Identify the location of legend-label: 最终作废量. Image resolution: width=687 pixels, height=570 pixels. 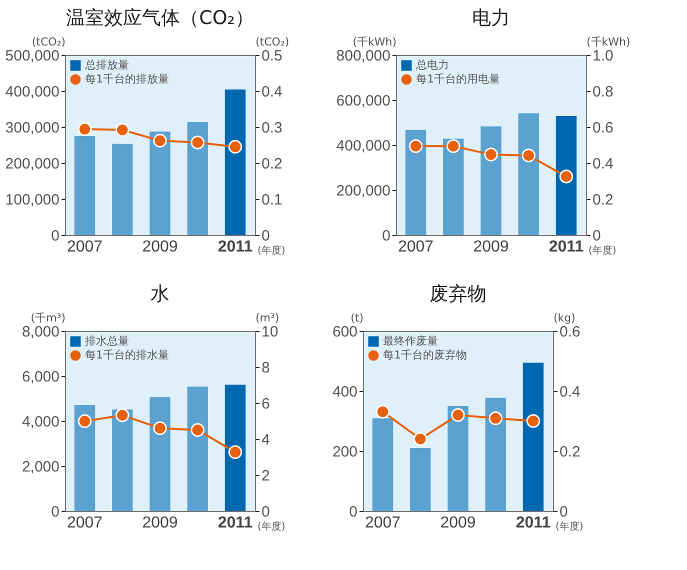
(410, 341).